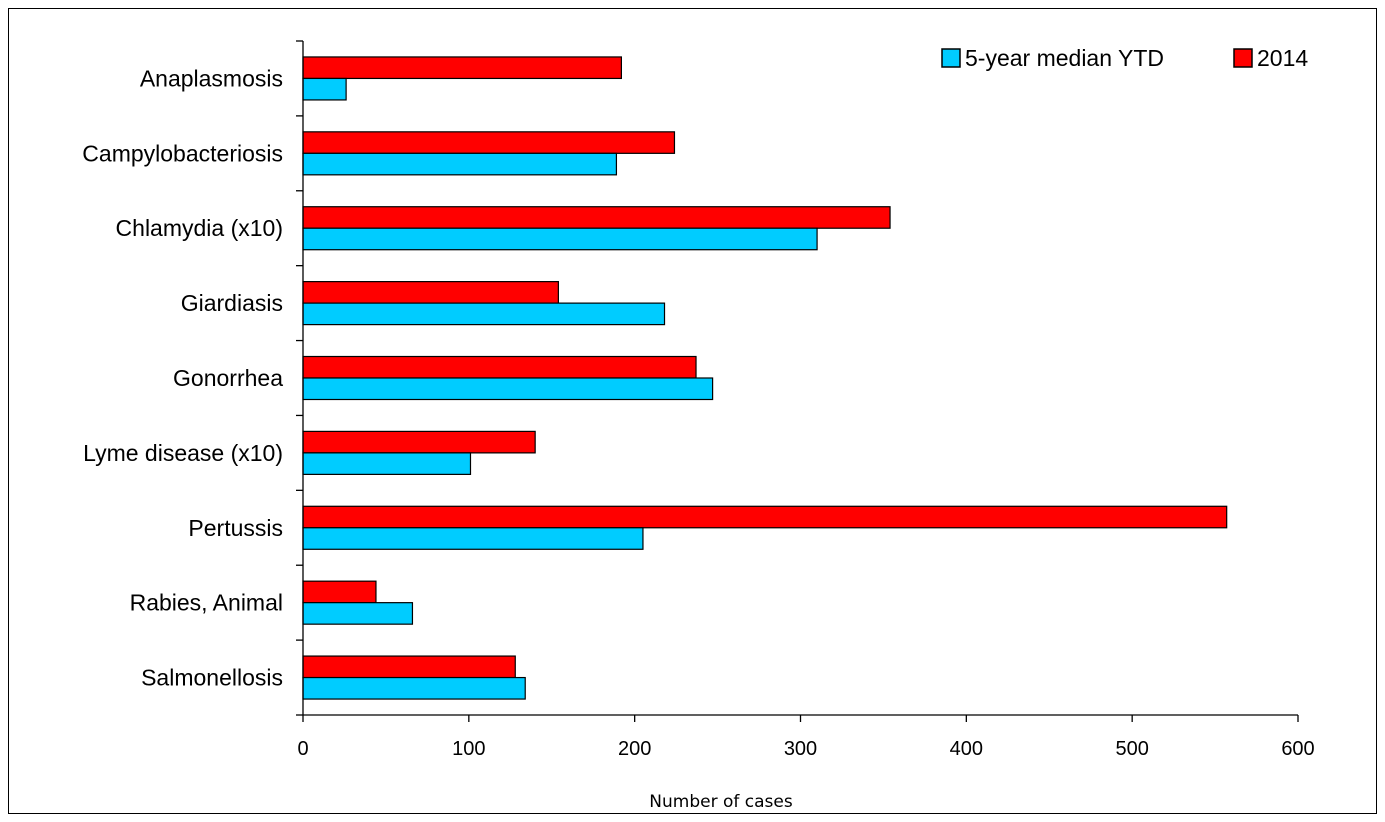  I want to click on legend-swatch-2014, so click(1243, 58).